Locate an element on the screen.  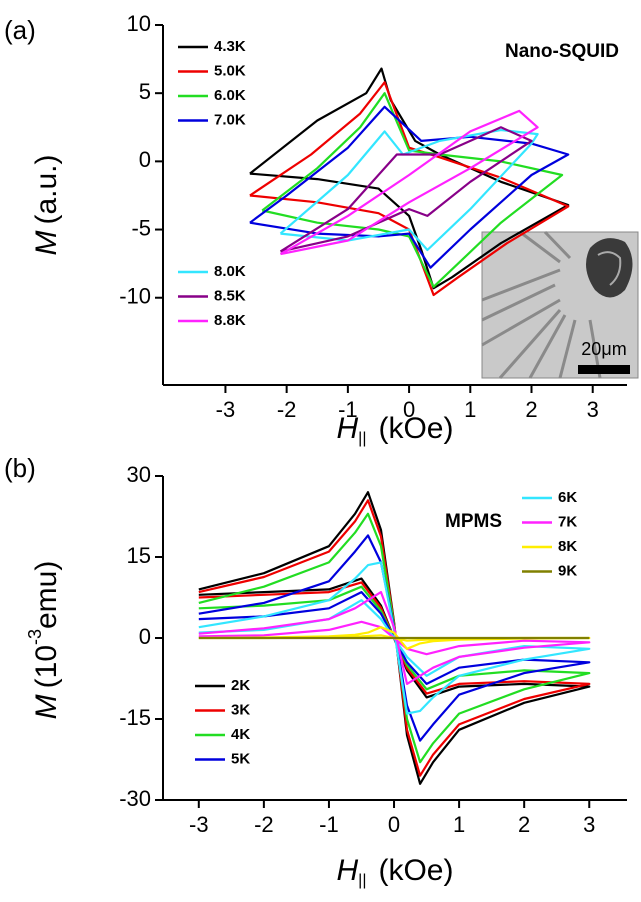
inset-scale-label: 20μm is located at coordinates (603, 349).